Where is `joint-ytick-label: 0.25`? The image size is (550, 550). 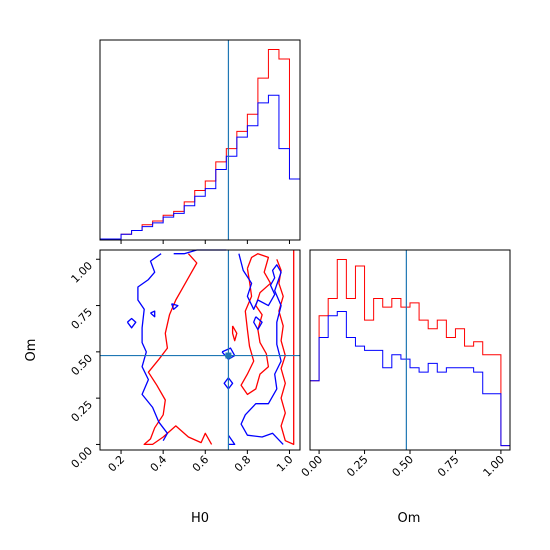 joint-ytick-label: 0.25 is located at coordinates (82, 411).